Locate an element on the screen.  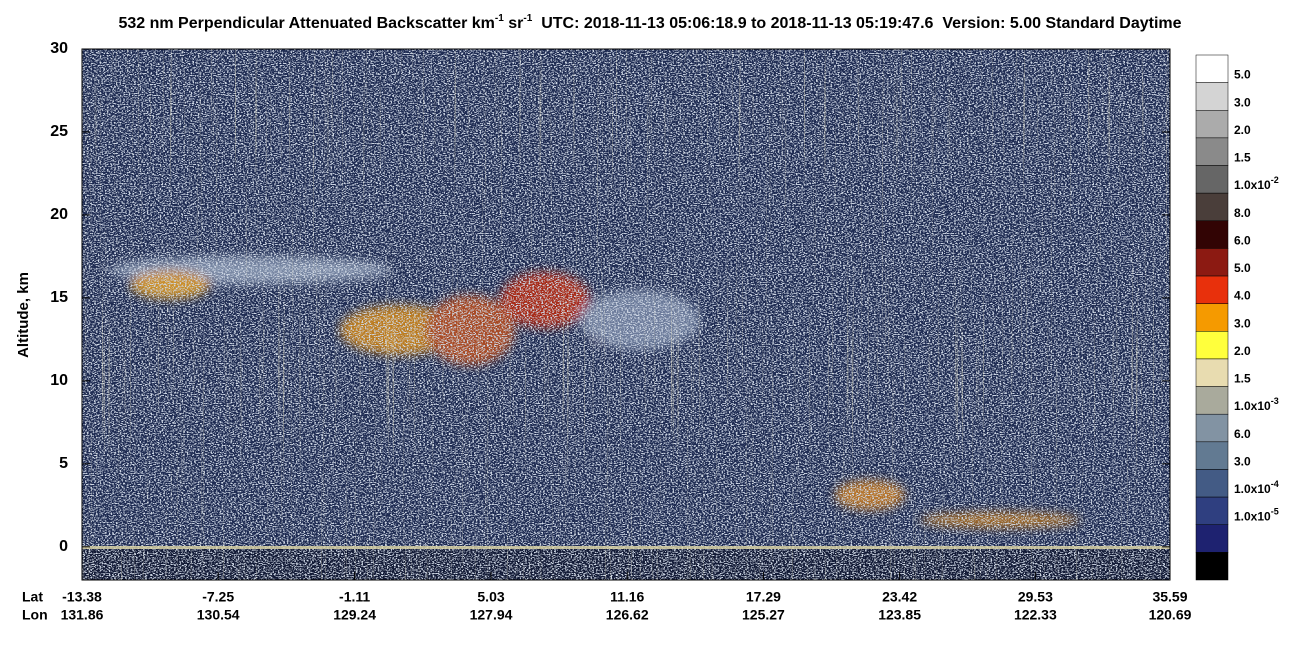
colorbar-label-text: 4.0 is located at coordinates (1242, 296).